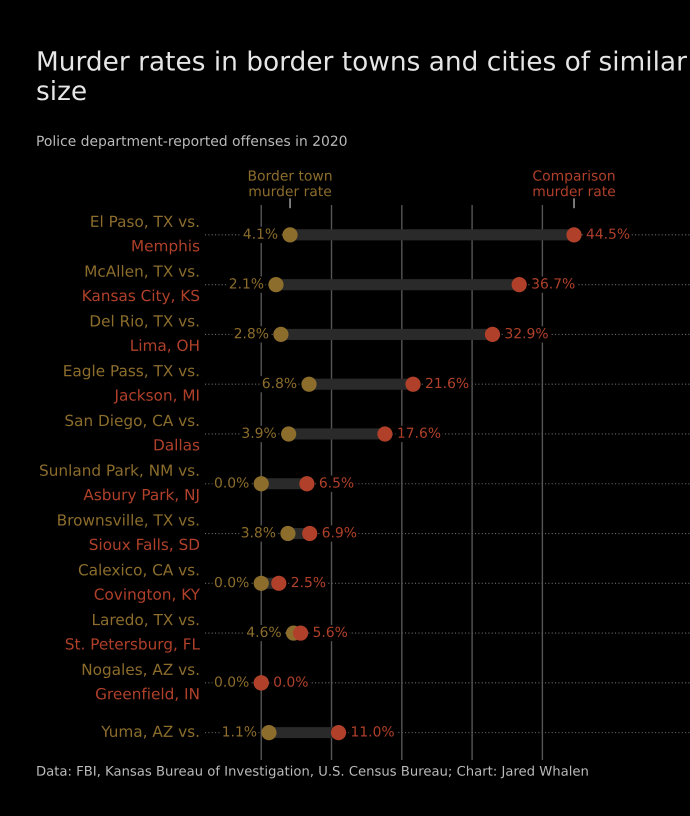  What do you see at coordinates (139, 583) in the screenshot?
I see `y-tick-label: Calexico, CA vs. Covington, KY` at bounding box center [139, 583].